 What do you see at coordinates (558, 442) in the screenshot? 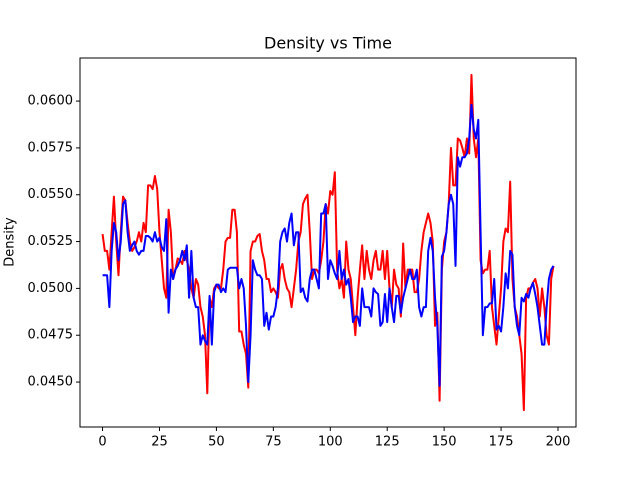
I see `x-tick-label: 200` at bounding box center [558, 442].